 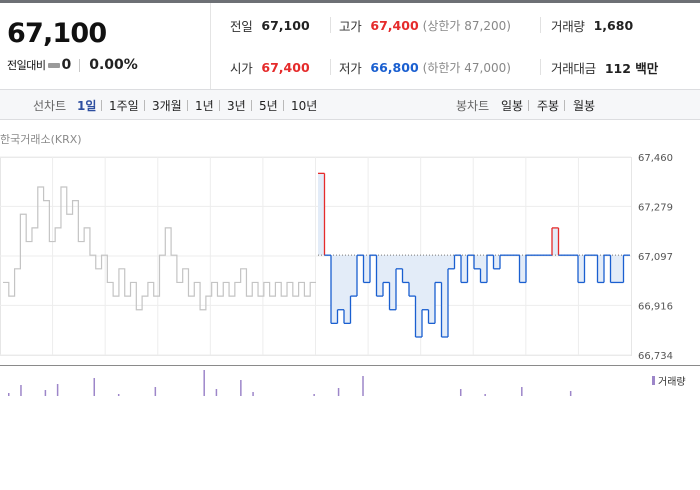 What do you see at coordinates (350, 1) in the screenshot?
I see `top-rule` at bounding box center [350, 1].